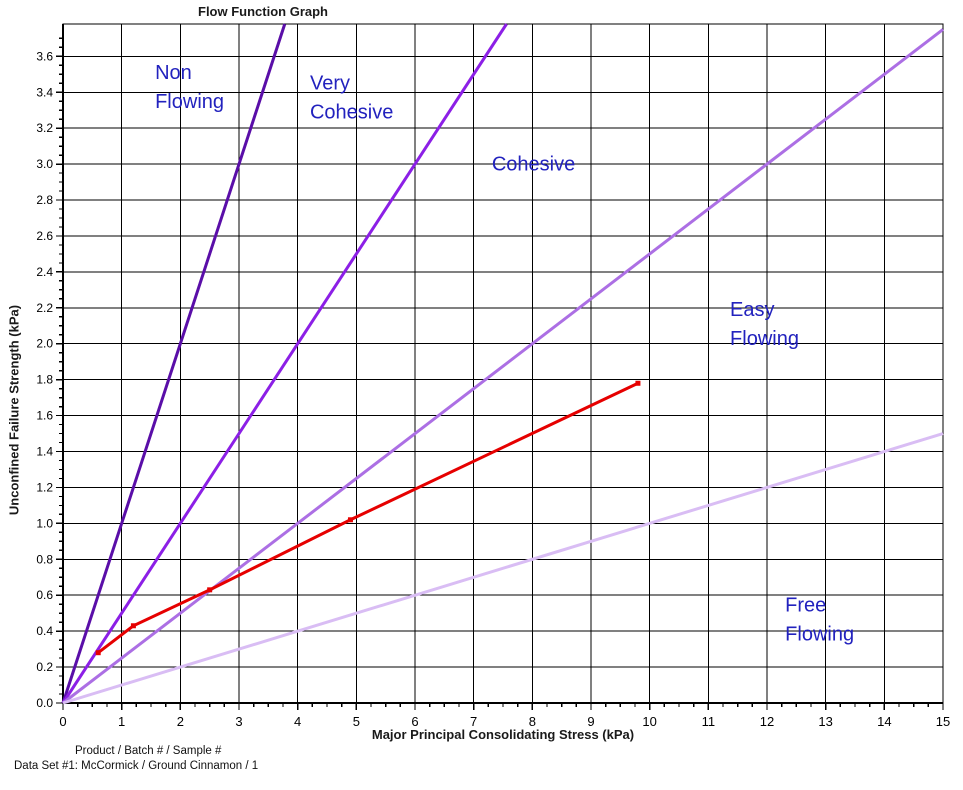 The height and width of the screenshot is (790, 963). Describe the element at coordinates (764, 324) in the screenshot. I see `region-label-easy-flowing: Easy Flowing` at that location.